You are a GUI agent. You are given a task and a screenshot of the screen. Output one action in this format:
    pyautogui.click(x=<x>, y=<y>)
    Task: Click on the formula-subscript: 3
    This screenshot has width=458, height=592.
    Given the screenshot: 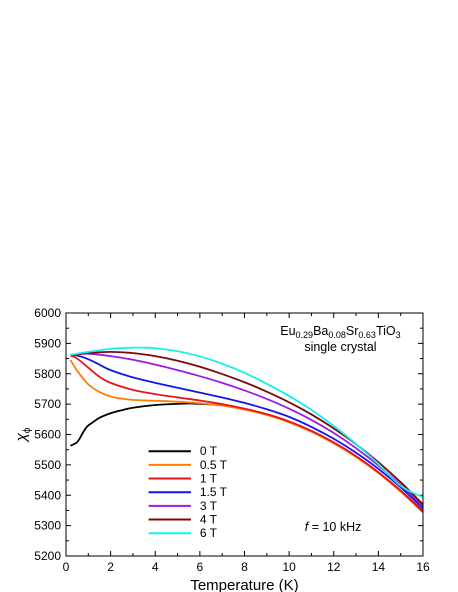 What is the action you would take?
    pyautogui.click(x=398, y=335)
    